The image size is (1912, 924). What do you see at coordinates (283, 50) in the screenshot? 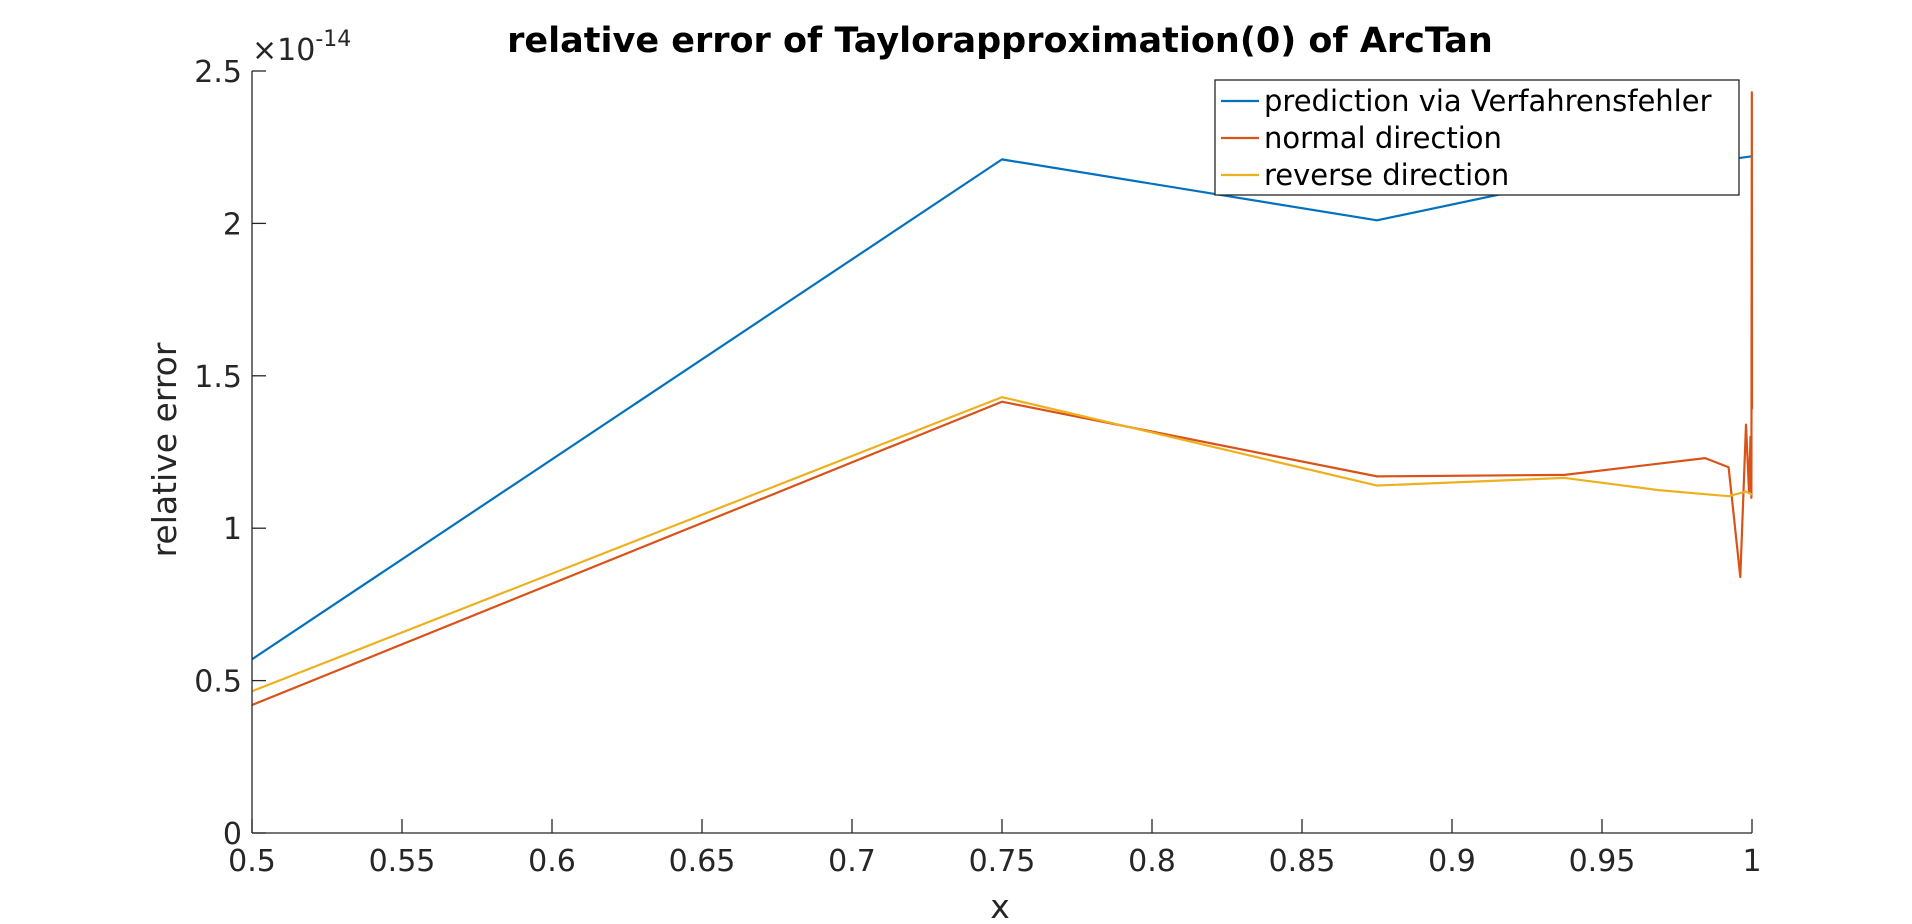
I see `y-exponent-prefix: ×10` at bounding box center [283, 50].